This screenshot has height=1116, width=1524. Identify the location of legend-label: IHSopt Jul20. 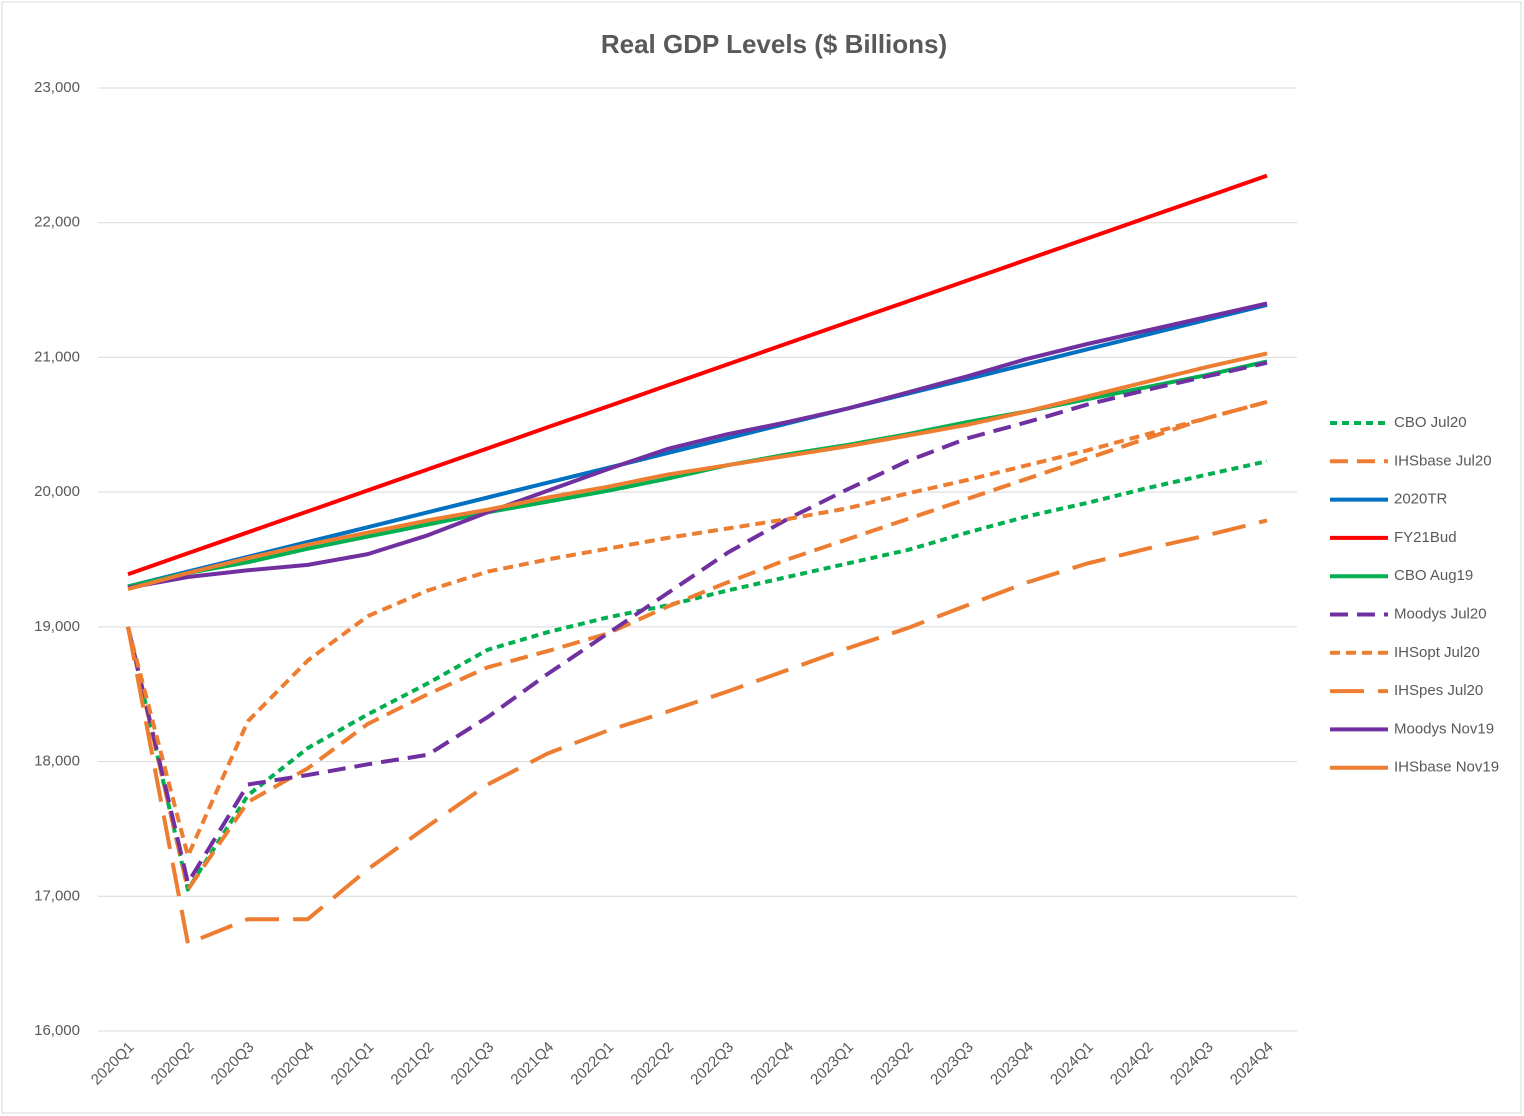
(1437, 652).